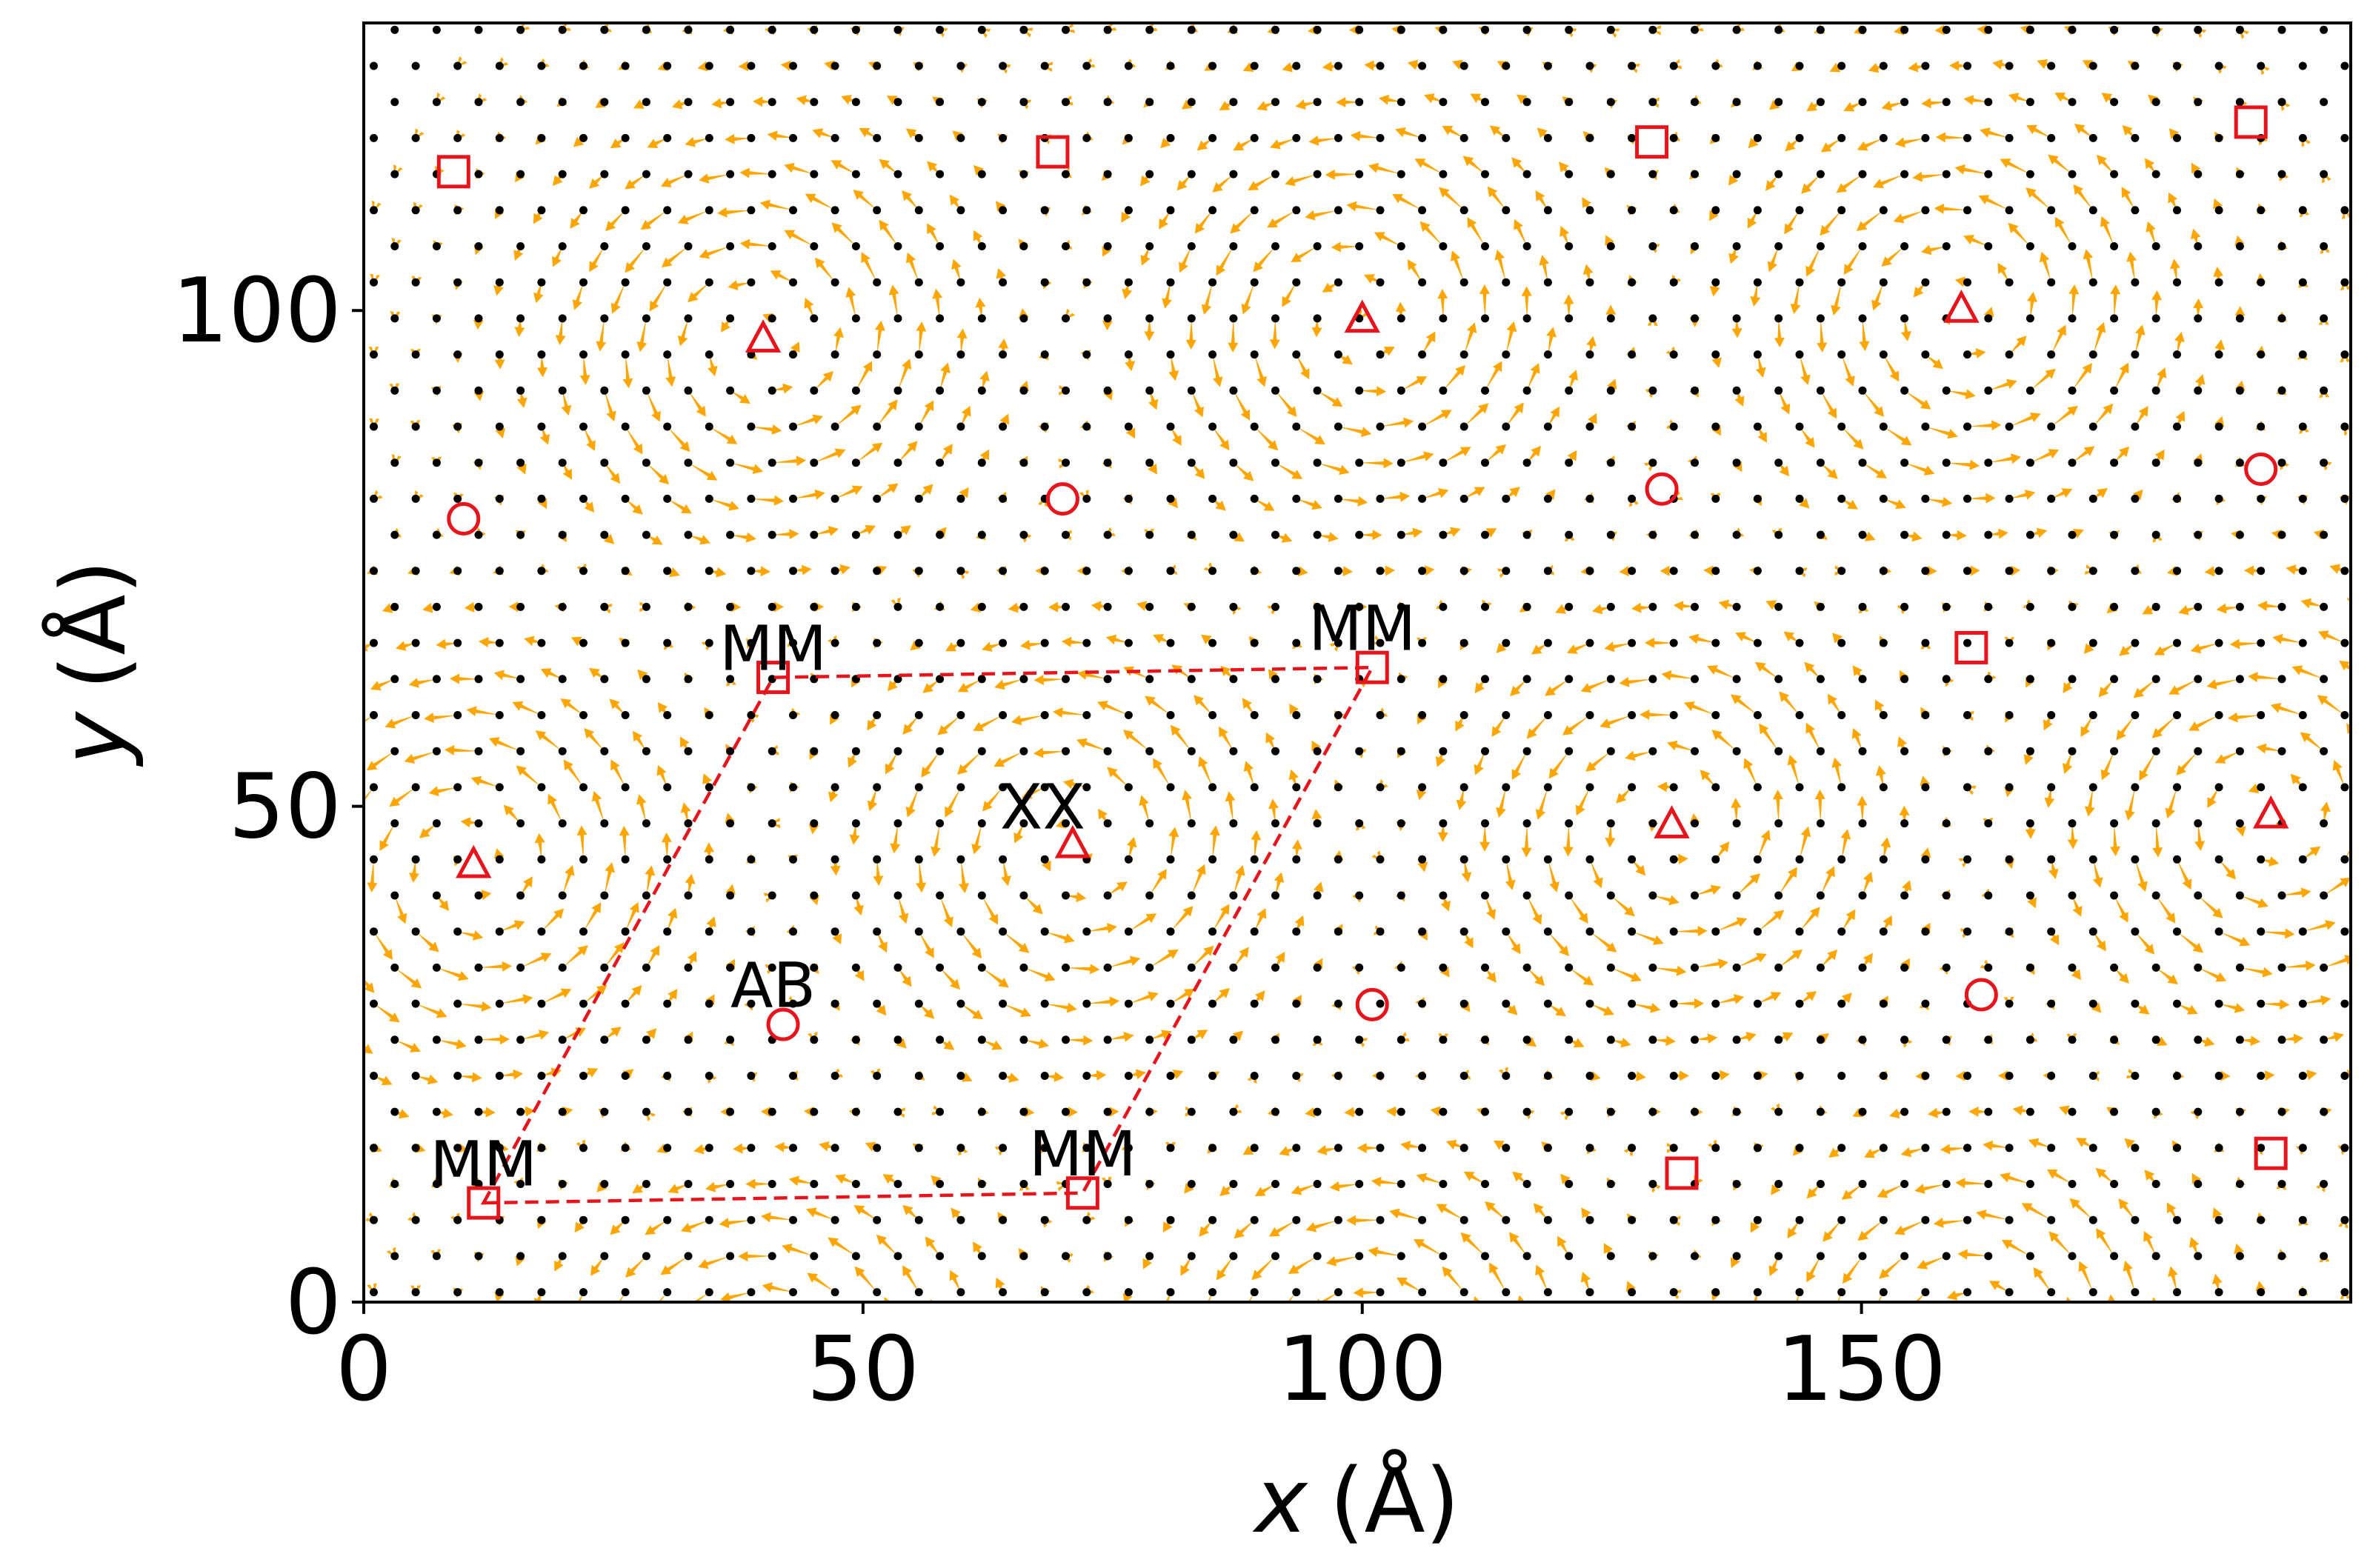 This screenshot has width=2370, height=1568. Describe the element at coordinates (928, 935) in the screenshot. I see `unit-cell` at that location.